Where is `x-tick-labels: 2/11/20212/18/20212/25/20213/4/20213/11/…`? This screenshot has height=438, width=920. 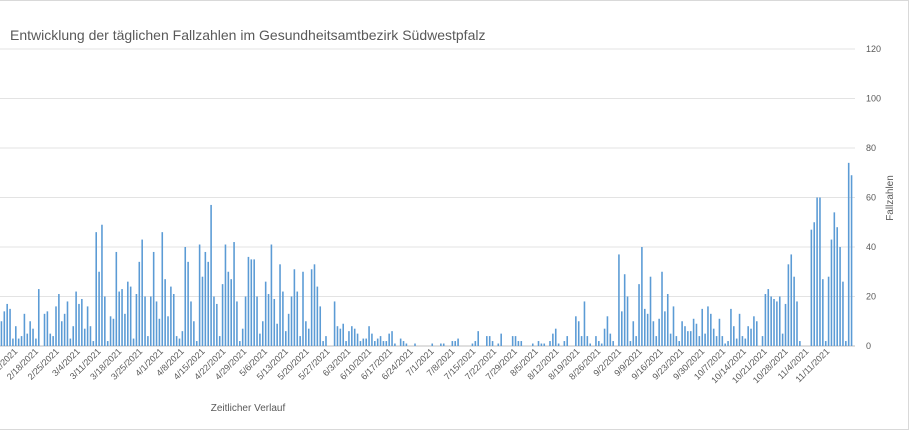 x-tick-labels: 2/11/20212/18/20212/25/20213/4/20213/11/… is located at coordinates (415, 365).